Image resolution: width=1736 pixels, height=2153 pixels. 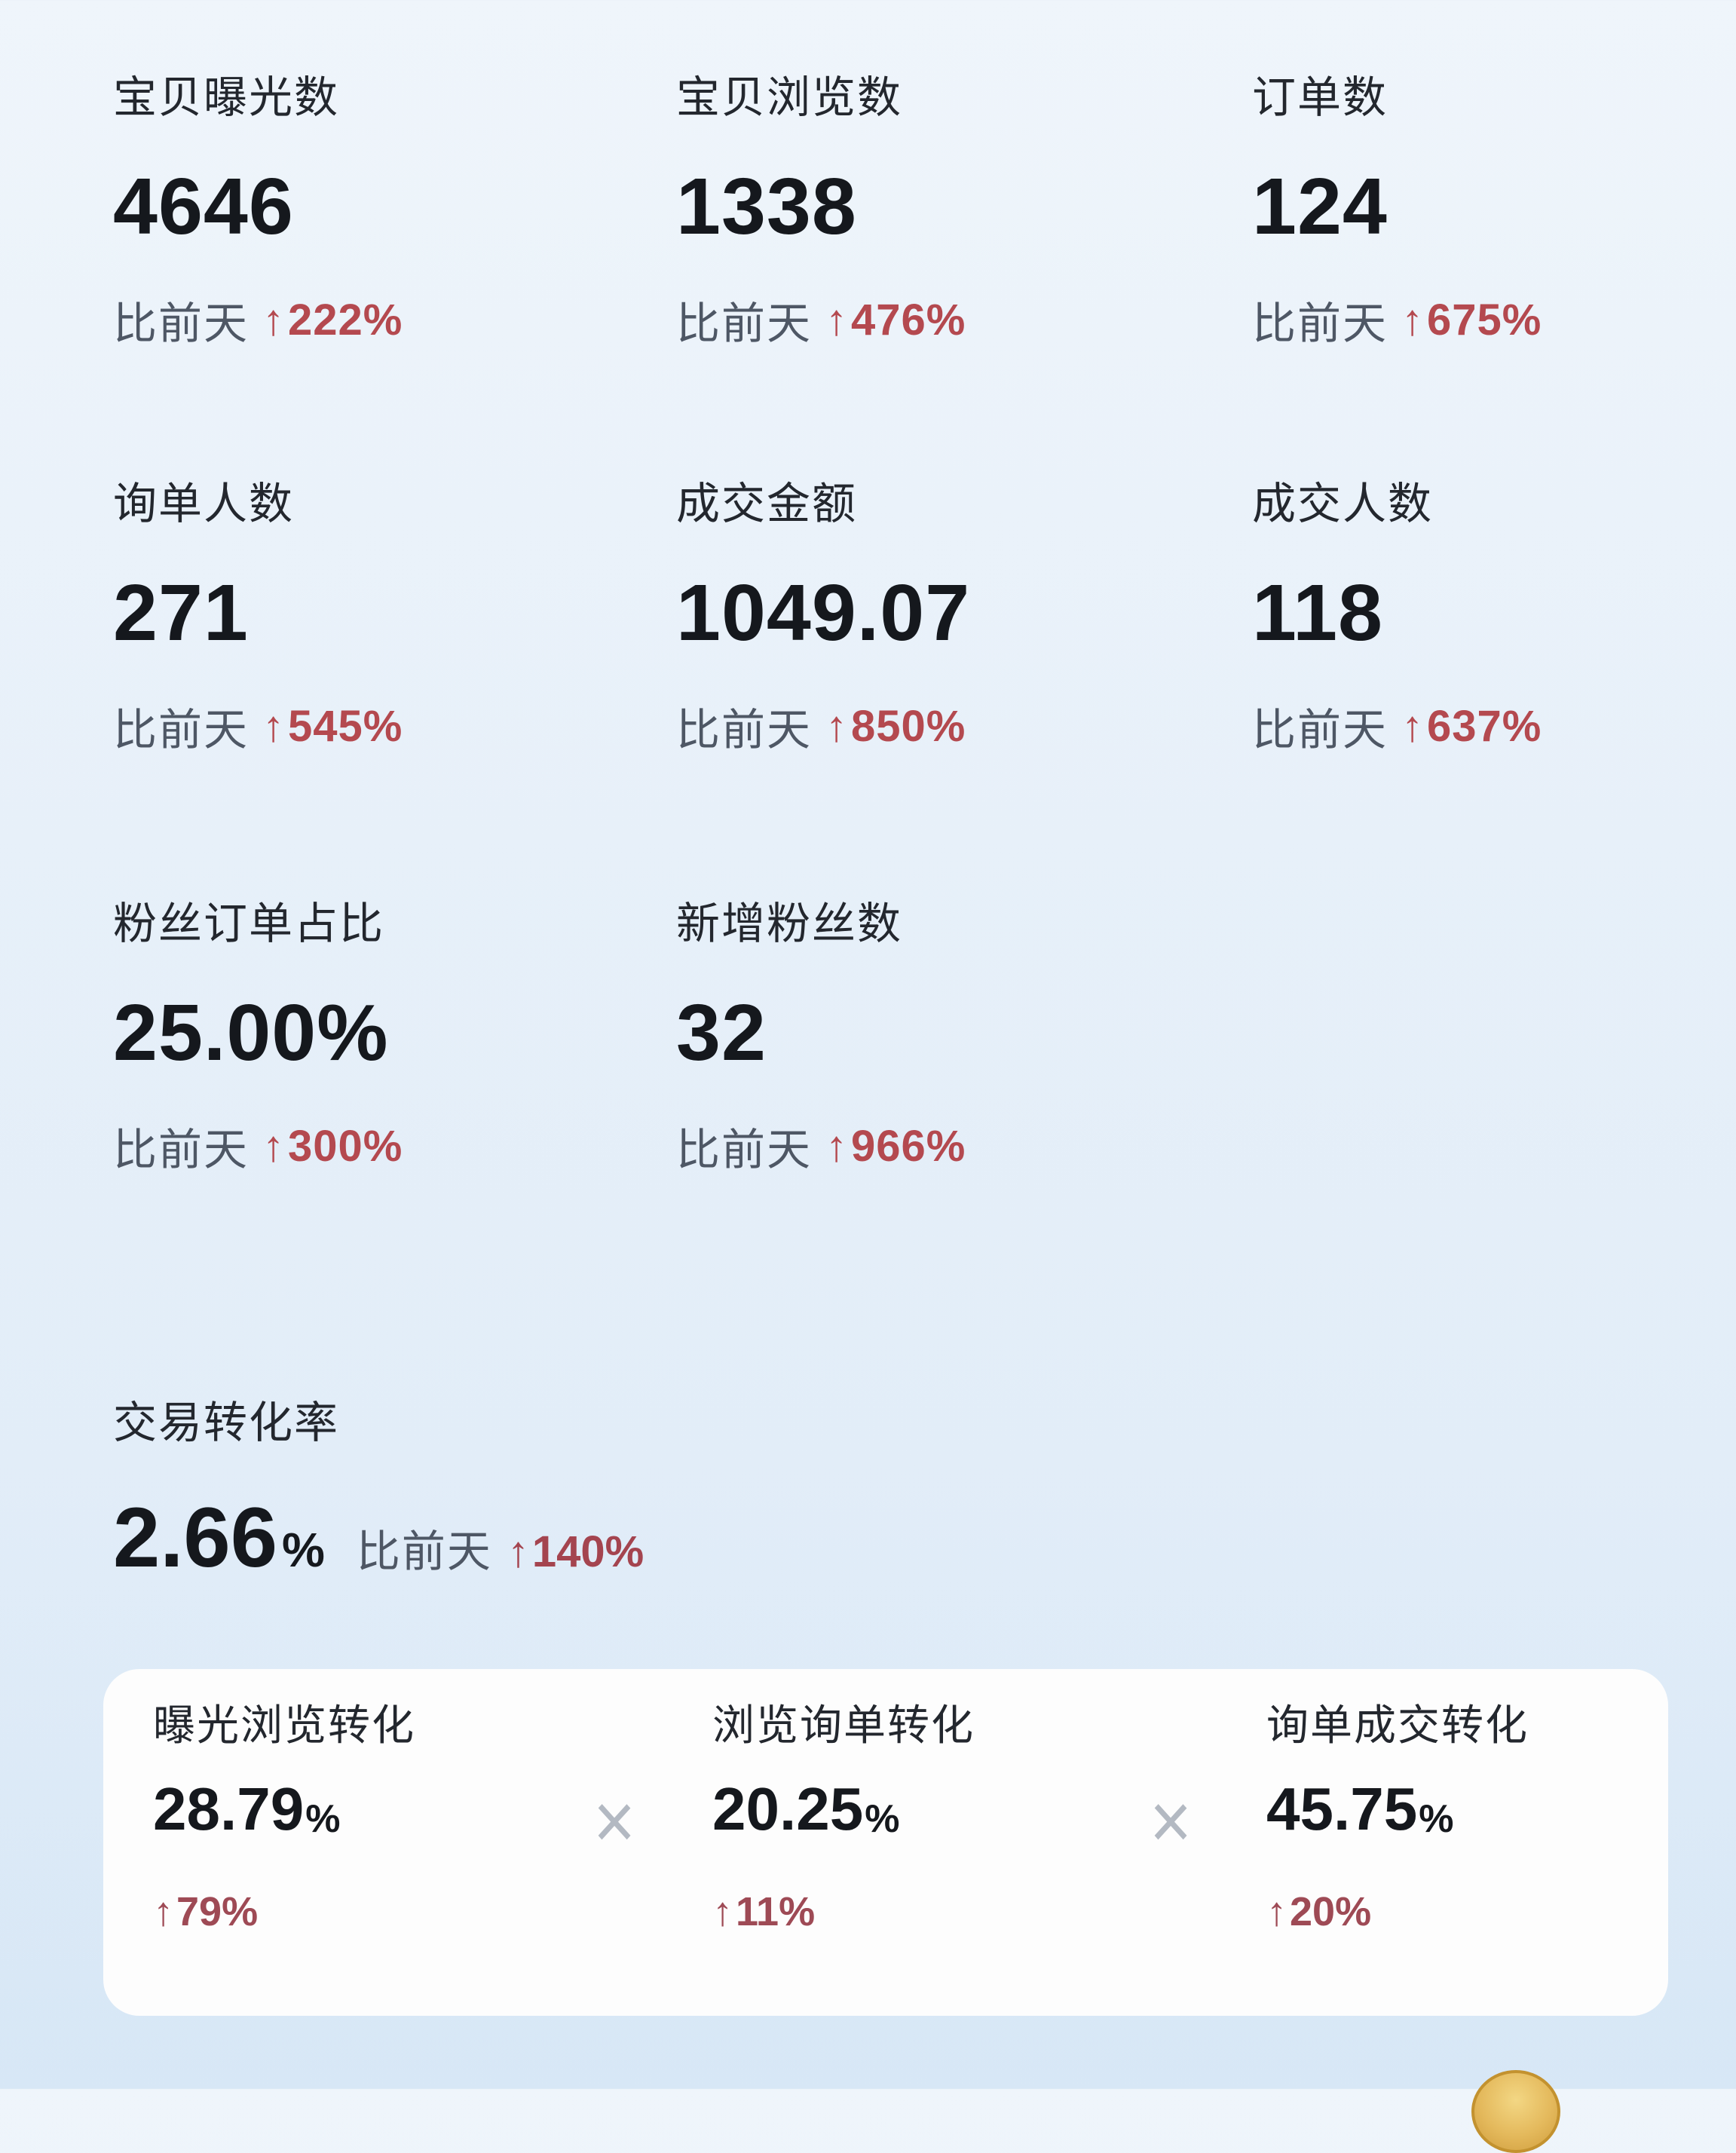 I want to click on funnel-value-number: 20.25, so click(x=788, y=1808).